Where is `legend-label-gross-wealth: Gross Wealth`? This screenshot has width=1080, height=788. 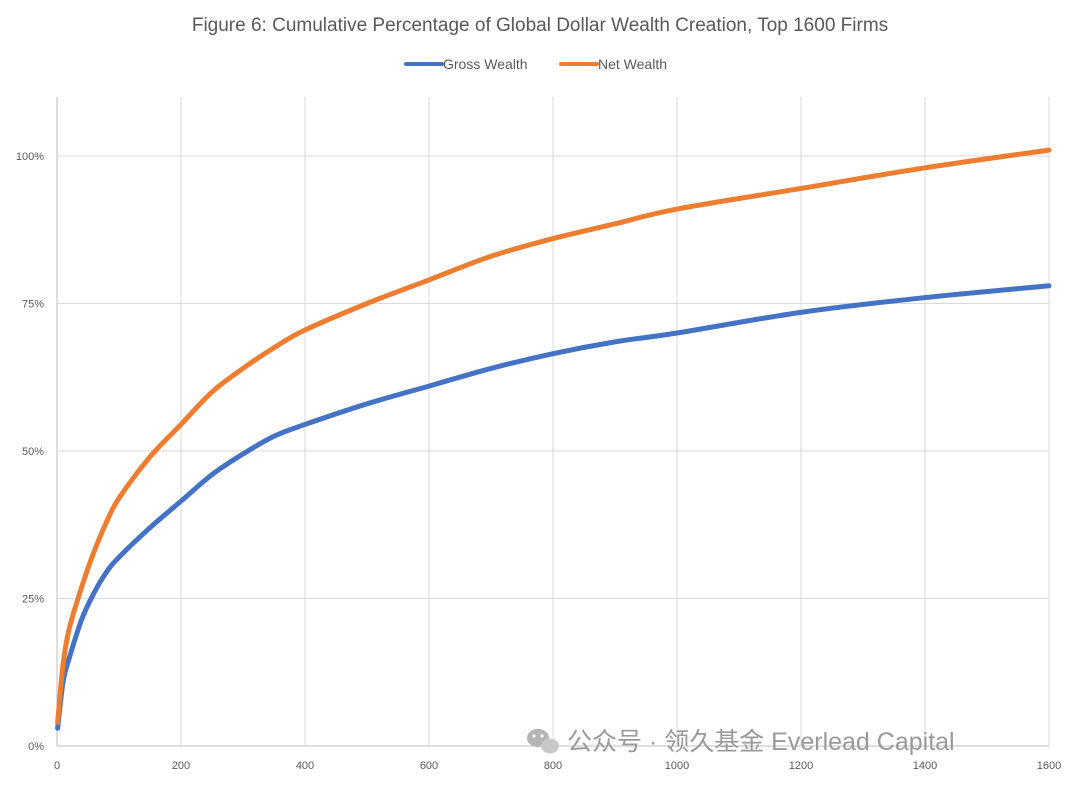
legend-label-gross-wealth: Gross Wealth is located at coordinates (485, 64).